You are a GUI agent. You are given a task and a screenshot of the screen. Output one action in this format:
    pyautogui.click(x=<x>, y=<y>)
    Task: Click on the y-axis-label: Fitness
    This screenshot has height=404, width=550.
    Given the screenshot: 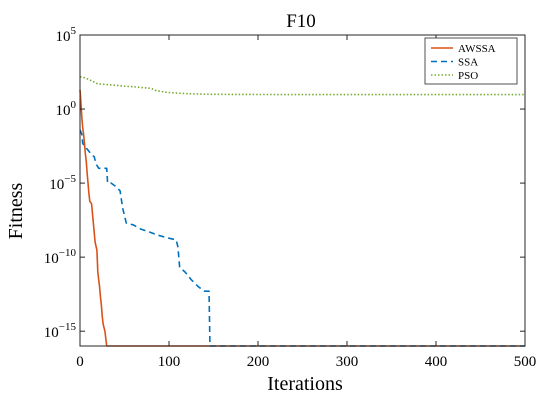 What is the action you would take?
    pyautogui.click(x=16, y=210)
    